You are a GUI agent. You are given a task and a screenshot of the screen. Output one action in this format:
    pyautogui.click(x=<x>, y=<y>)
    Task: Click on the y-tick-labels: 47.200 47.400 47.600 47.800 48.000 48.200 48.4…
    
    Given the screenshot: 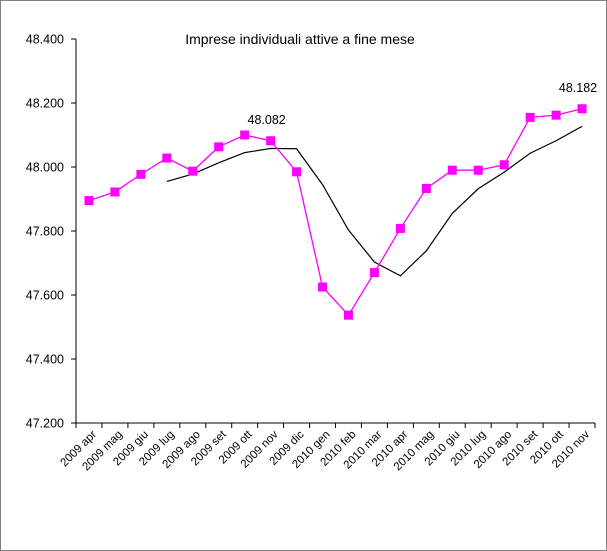 What is the action you would take?
    pyautogui.click(x=45, y=232)
    